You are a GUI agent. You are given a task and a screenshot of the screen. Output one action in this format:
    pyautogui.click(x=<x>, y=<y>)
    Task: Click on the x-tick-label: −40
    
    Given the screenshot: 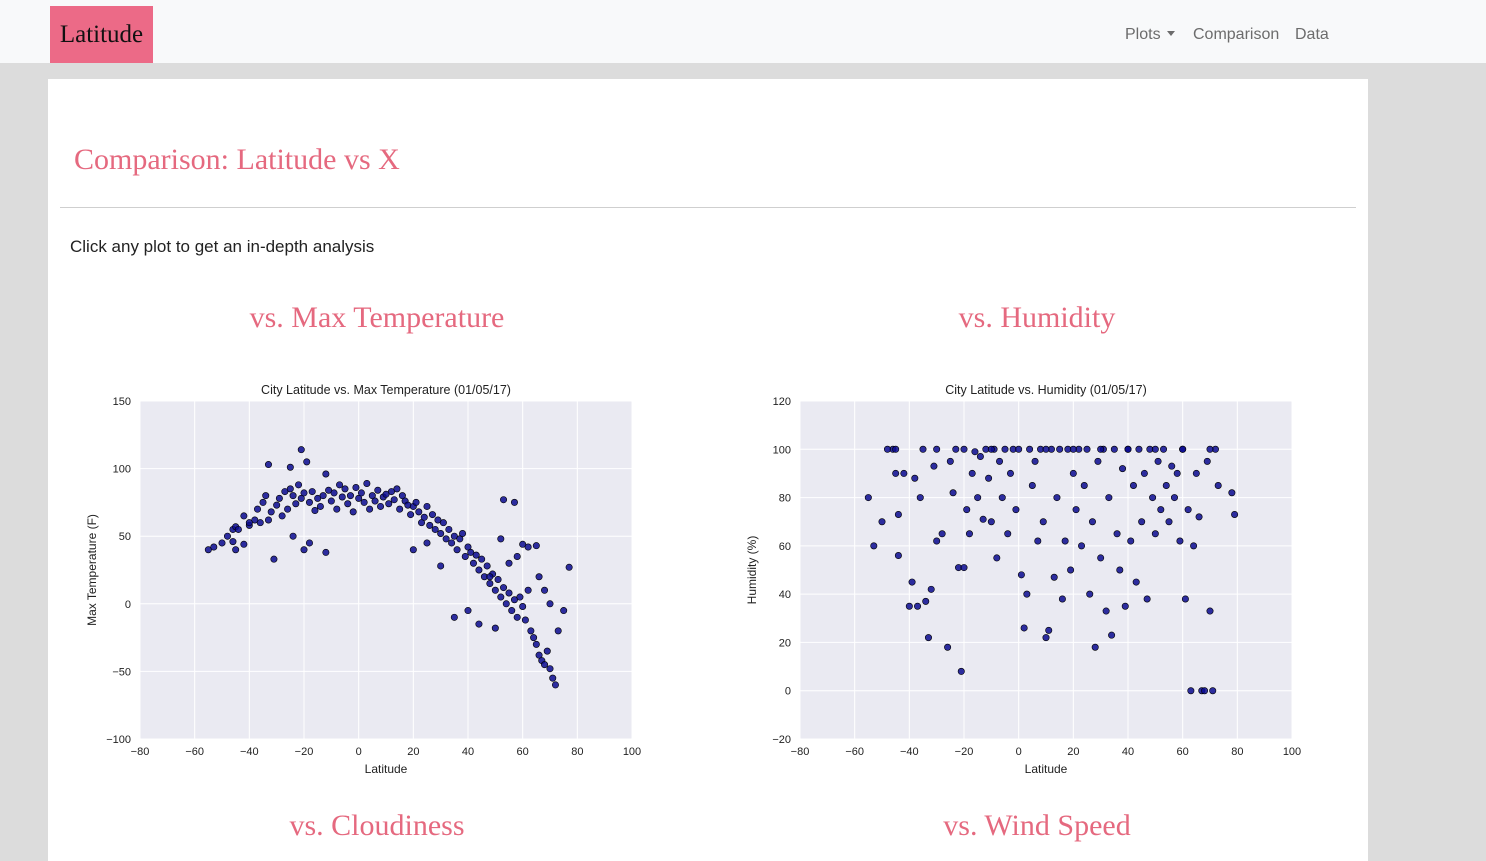 What is the action you would take?
    pyautogui.click(x=909, y=752)
    